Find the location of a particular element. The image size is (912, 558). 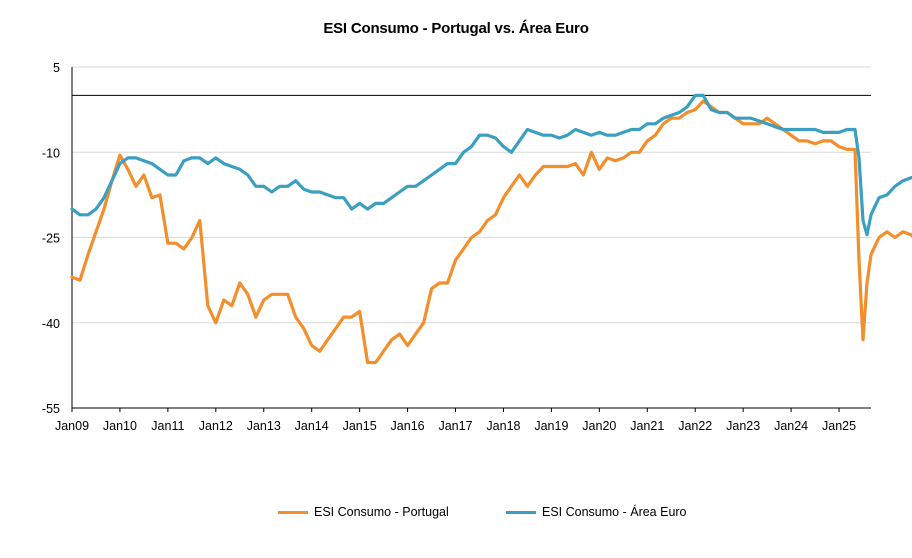

y-tick-label: -25 is located at coordinates (51, 239).